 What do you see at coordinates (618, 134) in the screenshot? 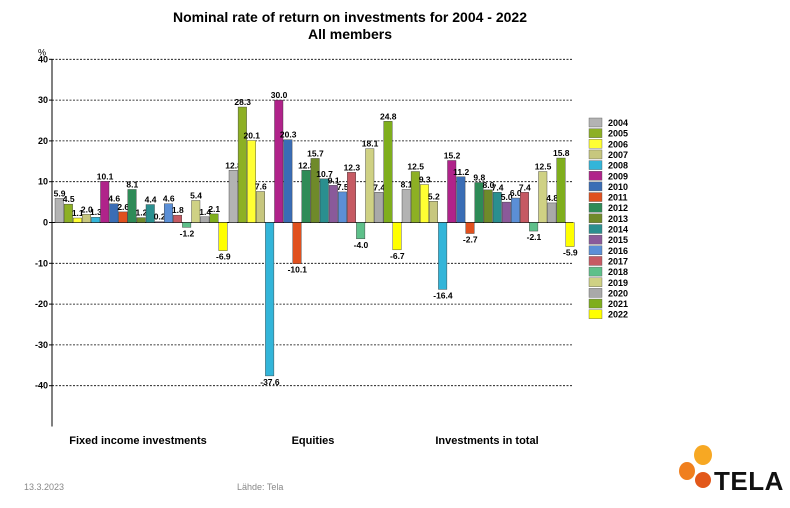
I see `legend-label: 2005` at bounding box center [618, 134].